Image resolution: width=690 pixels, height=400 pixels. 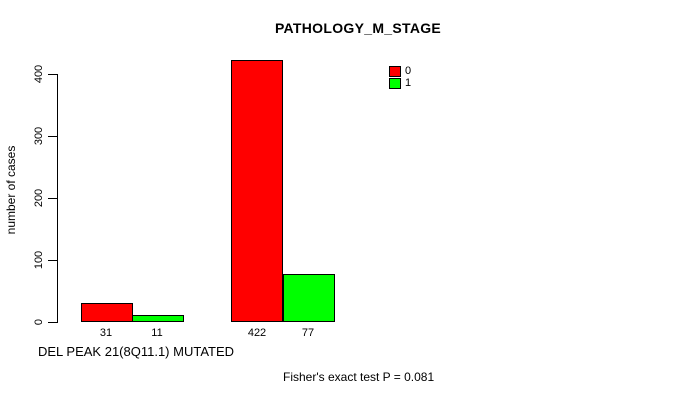 I want to click on bar-group2-series1, so click(x=309, y=298).